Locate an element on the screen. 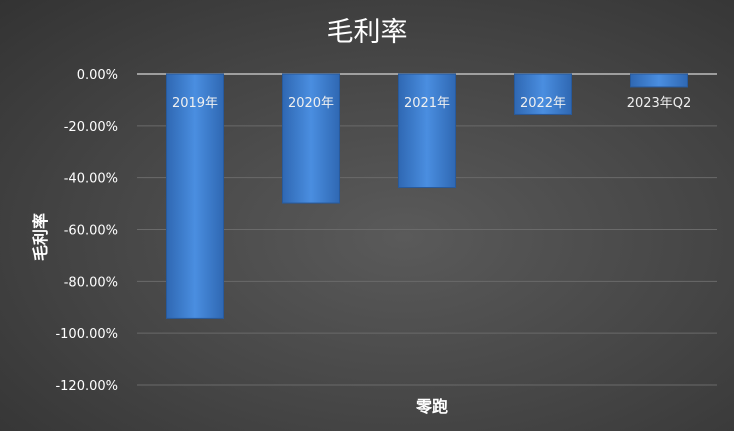 The width and height of the screenshot is (734, 431). y-tick-label: -20.00% is located at coordinates (91, 127).